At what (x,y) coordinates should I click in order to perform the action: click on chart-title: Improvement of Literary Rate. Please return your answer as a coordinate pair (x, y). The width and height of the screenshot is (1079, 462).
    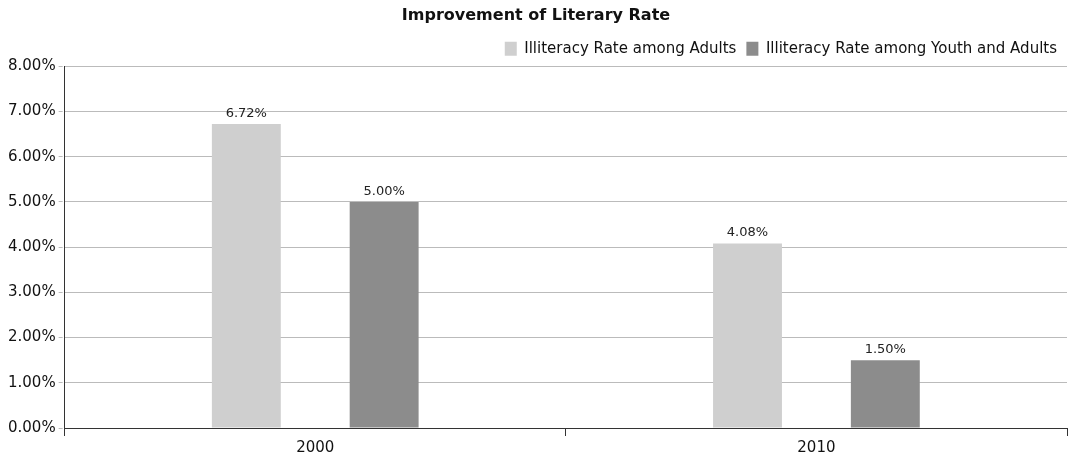
    Looking at the image, I should click on (536, 14).